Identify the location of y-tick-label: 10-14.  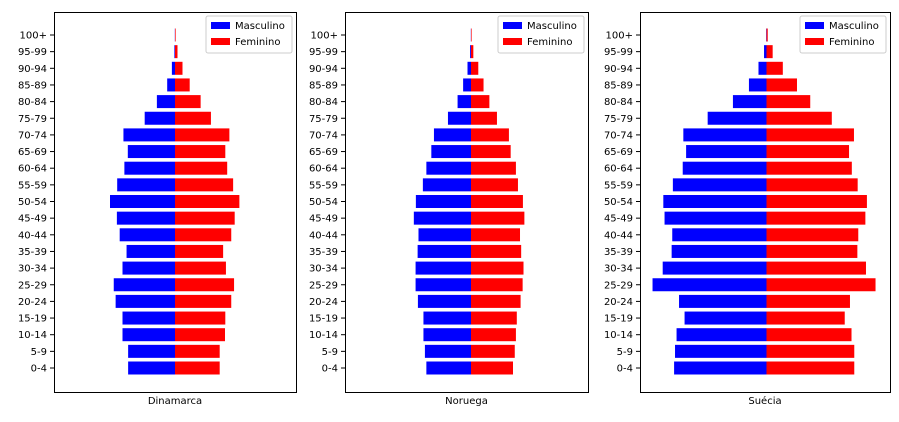
(323, 335).